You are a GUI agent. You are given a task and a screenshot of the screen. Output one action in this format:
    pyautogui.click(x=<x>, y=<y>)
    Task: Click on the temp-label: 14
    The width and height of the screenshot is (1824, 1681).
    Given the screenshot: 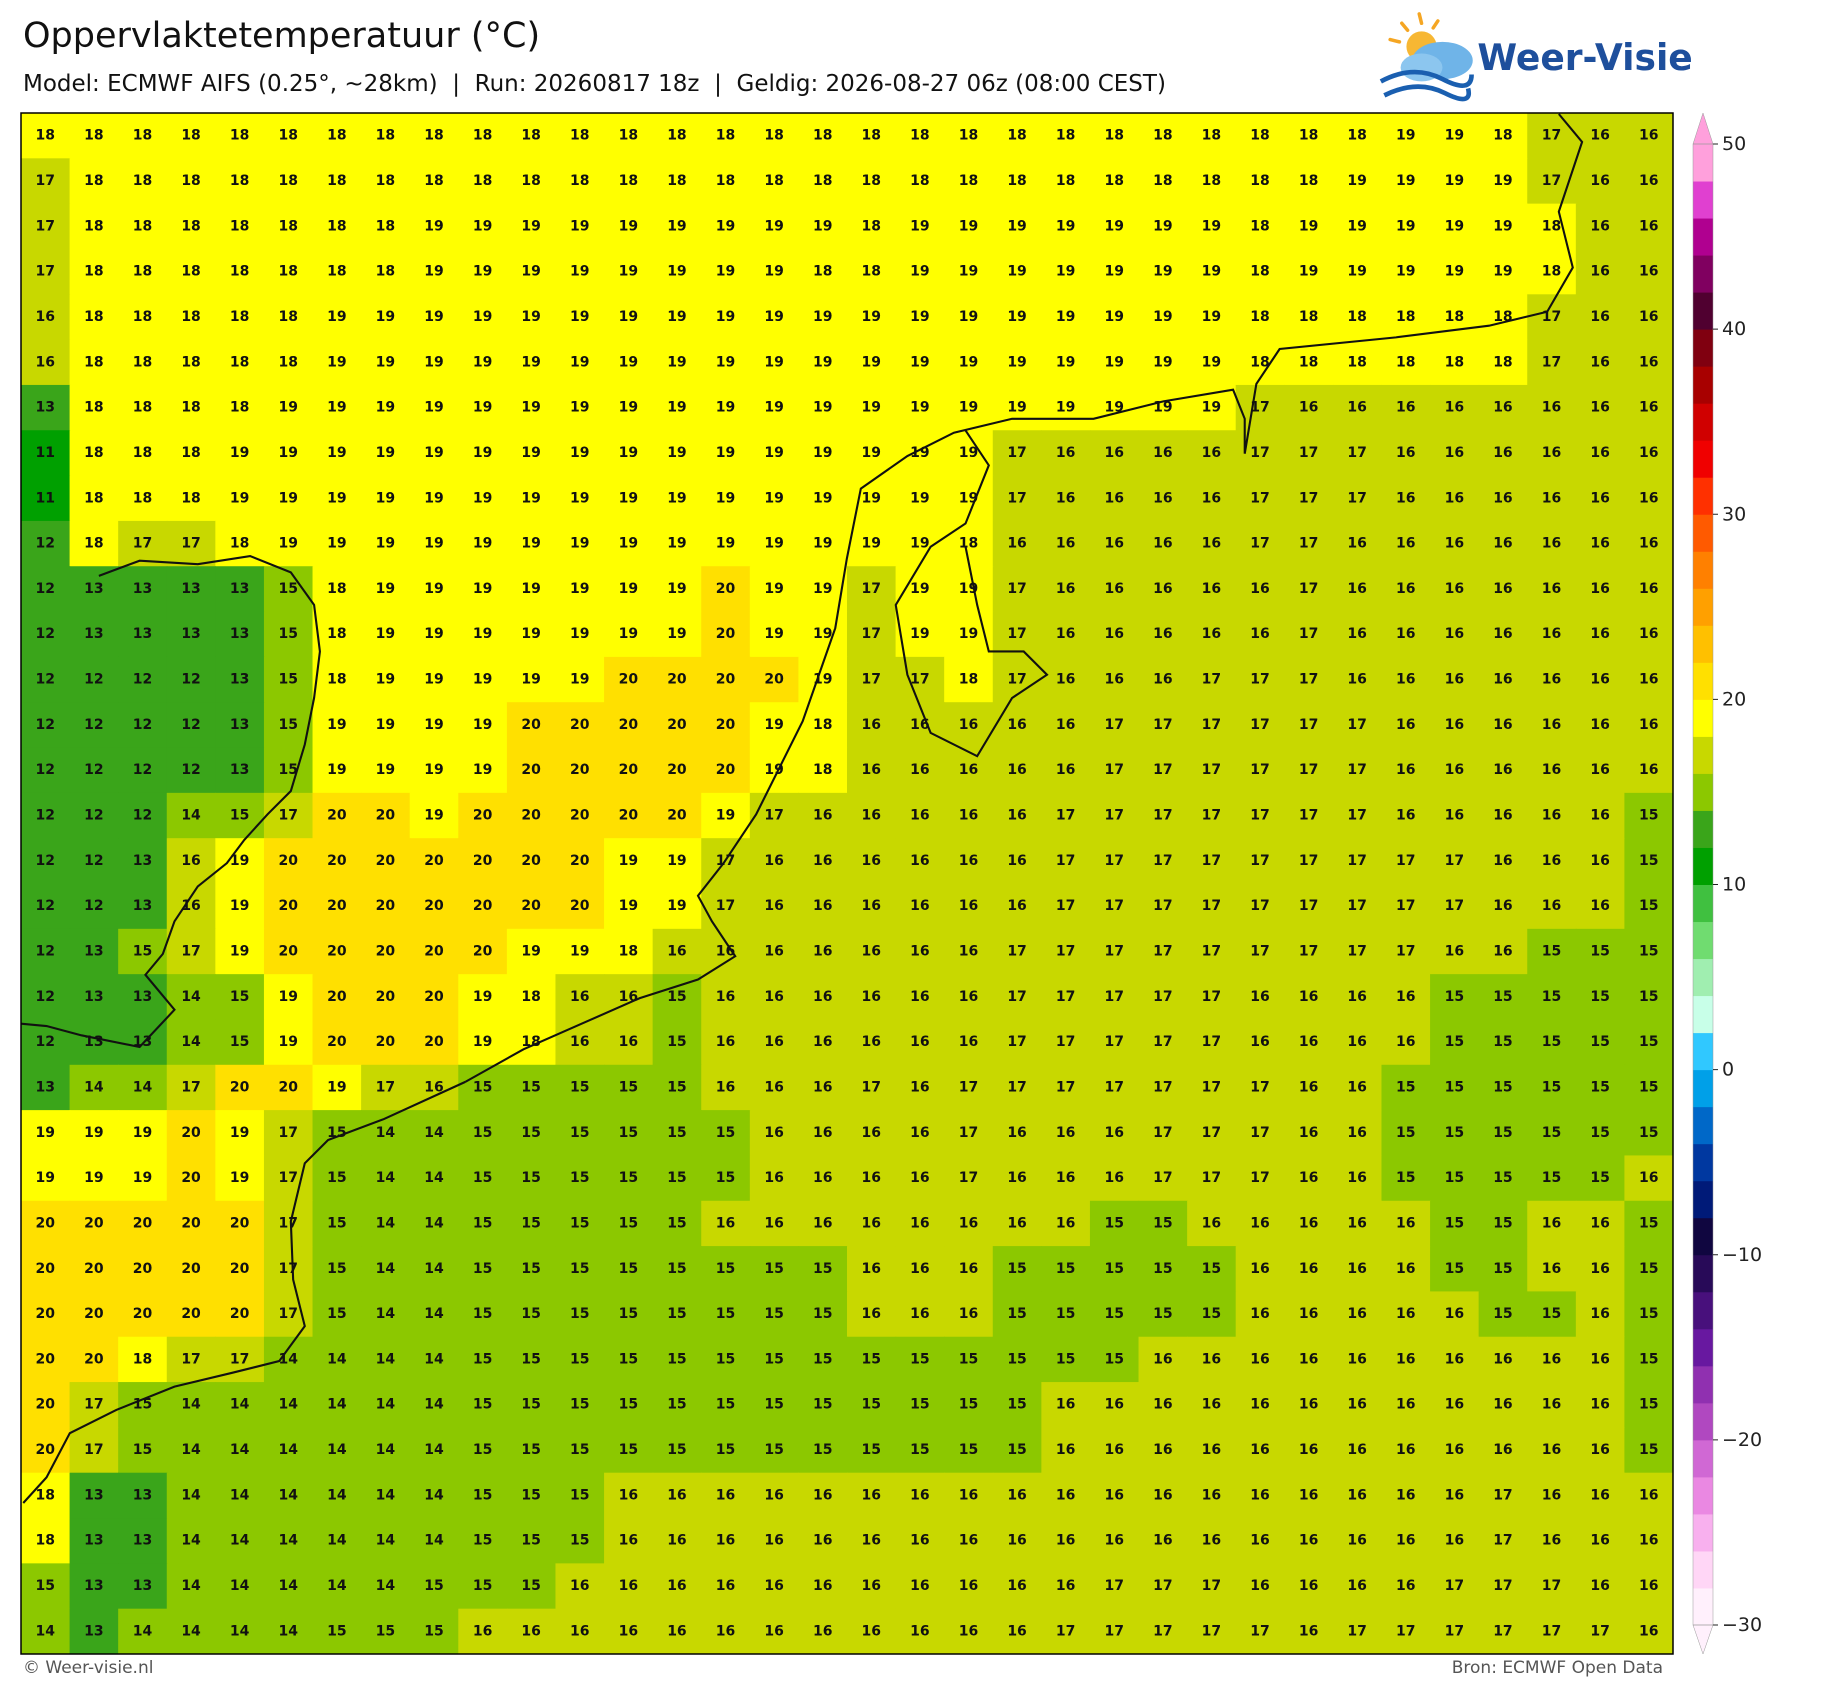 What is the action you would take?
    pyautogui.click(x=191, y=1450)
    